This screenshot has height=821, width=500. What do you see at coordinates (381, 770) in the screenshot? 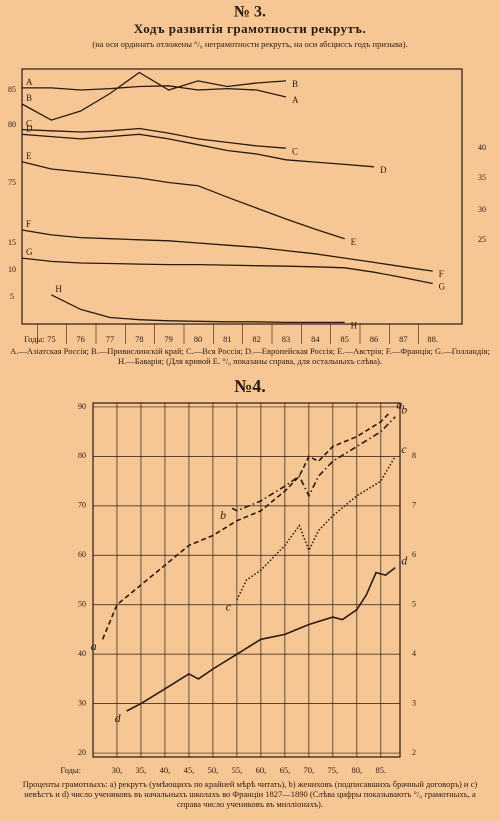
I see `x-tick-label: 85.` at bounding box center [381, 770].